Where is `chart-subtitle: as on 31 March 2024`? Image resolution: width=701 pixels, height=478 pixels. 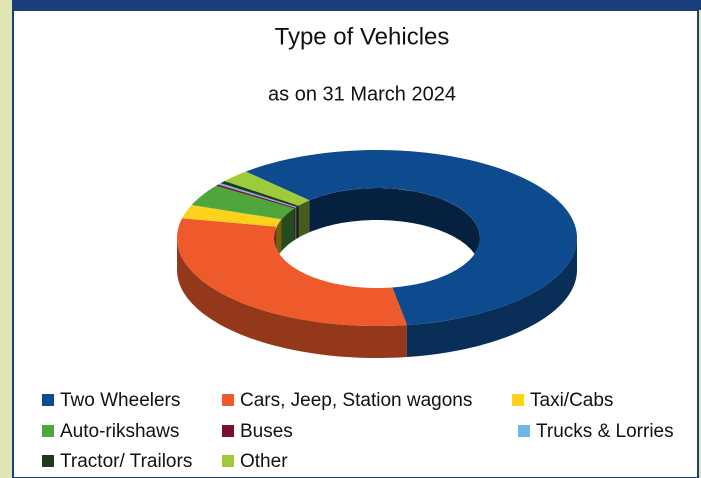
chart-subtitle: as on 31 March 2024 is located at coordinates (362, 94).